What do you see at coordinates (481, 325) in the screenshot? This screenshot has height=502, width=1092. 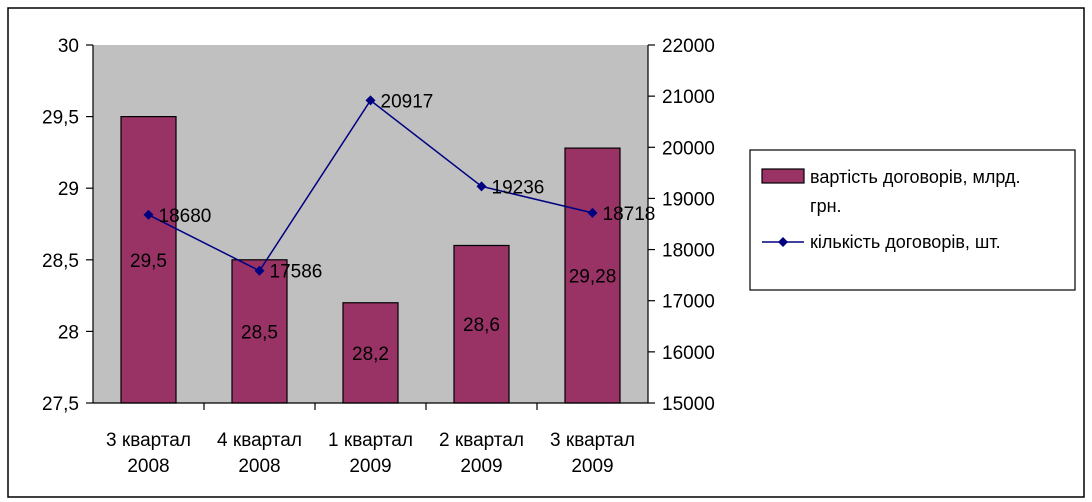 I see `bar-label-3: 28,6` at bounding box center [481, 325].